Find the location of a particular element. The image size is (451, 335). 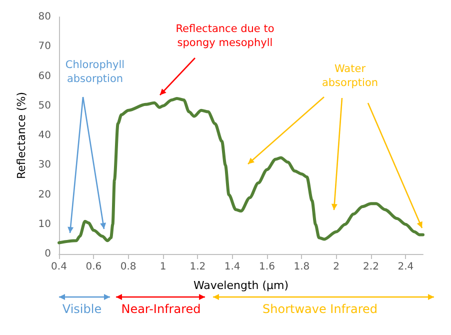

text: Visible is located at coordinates (82, 309).